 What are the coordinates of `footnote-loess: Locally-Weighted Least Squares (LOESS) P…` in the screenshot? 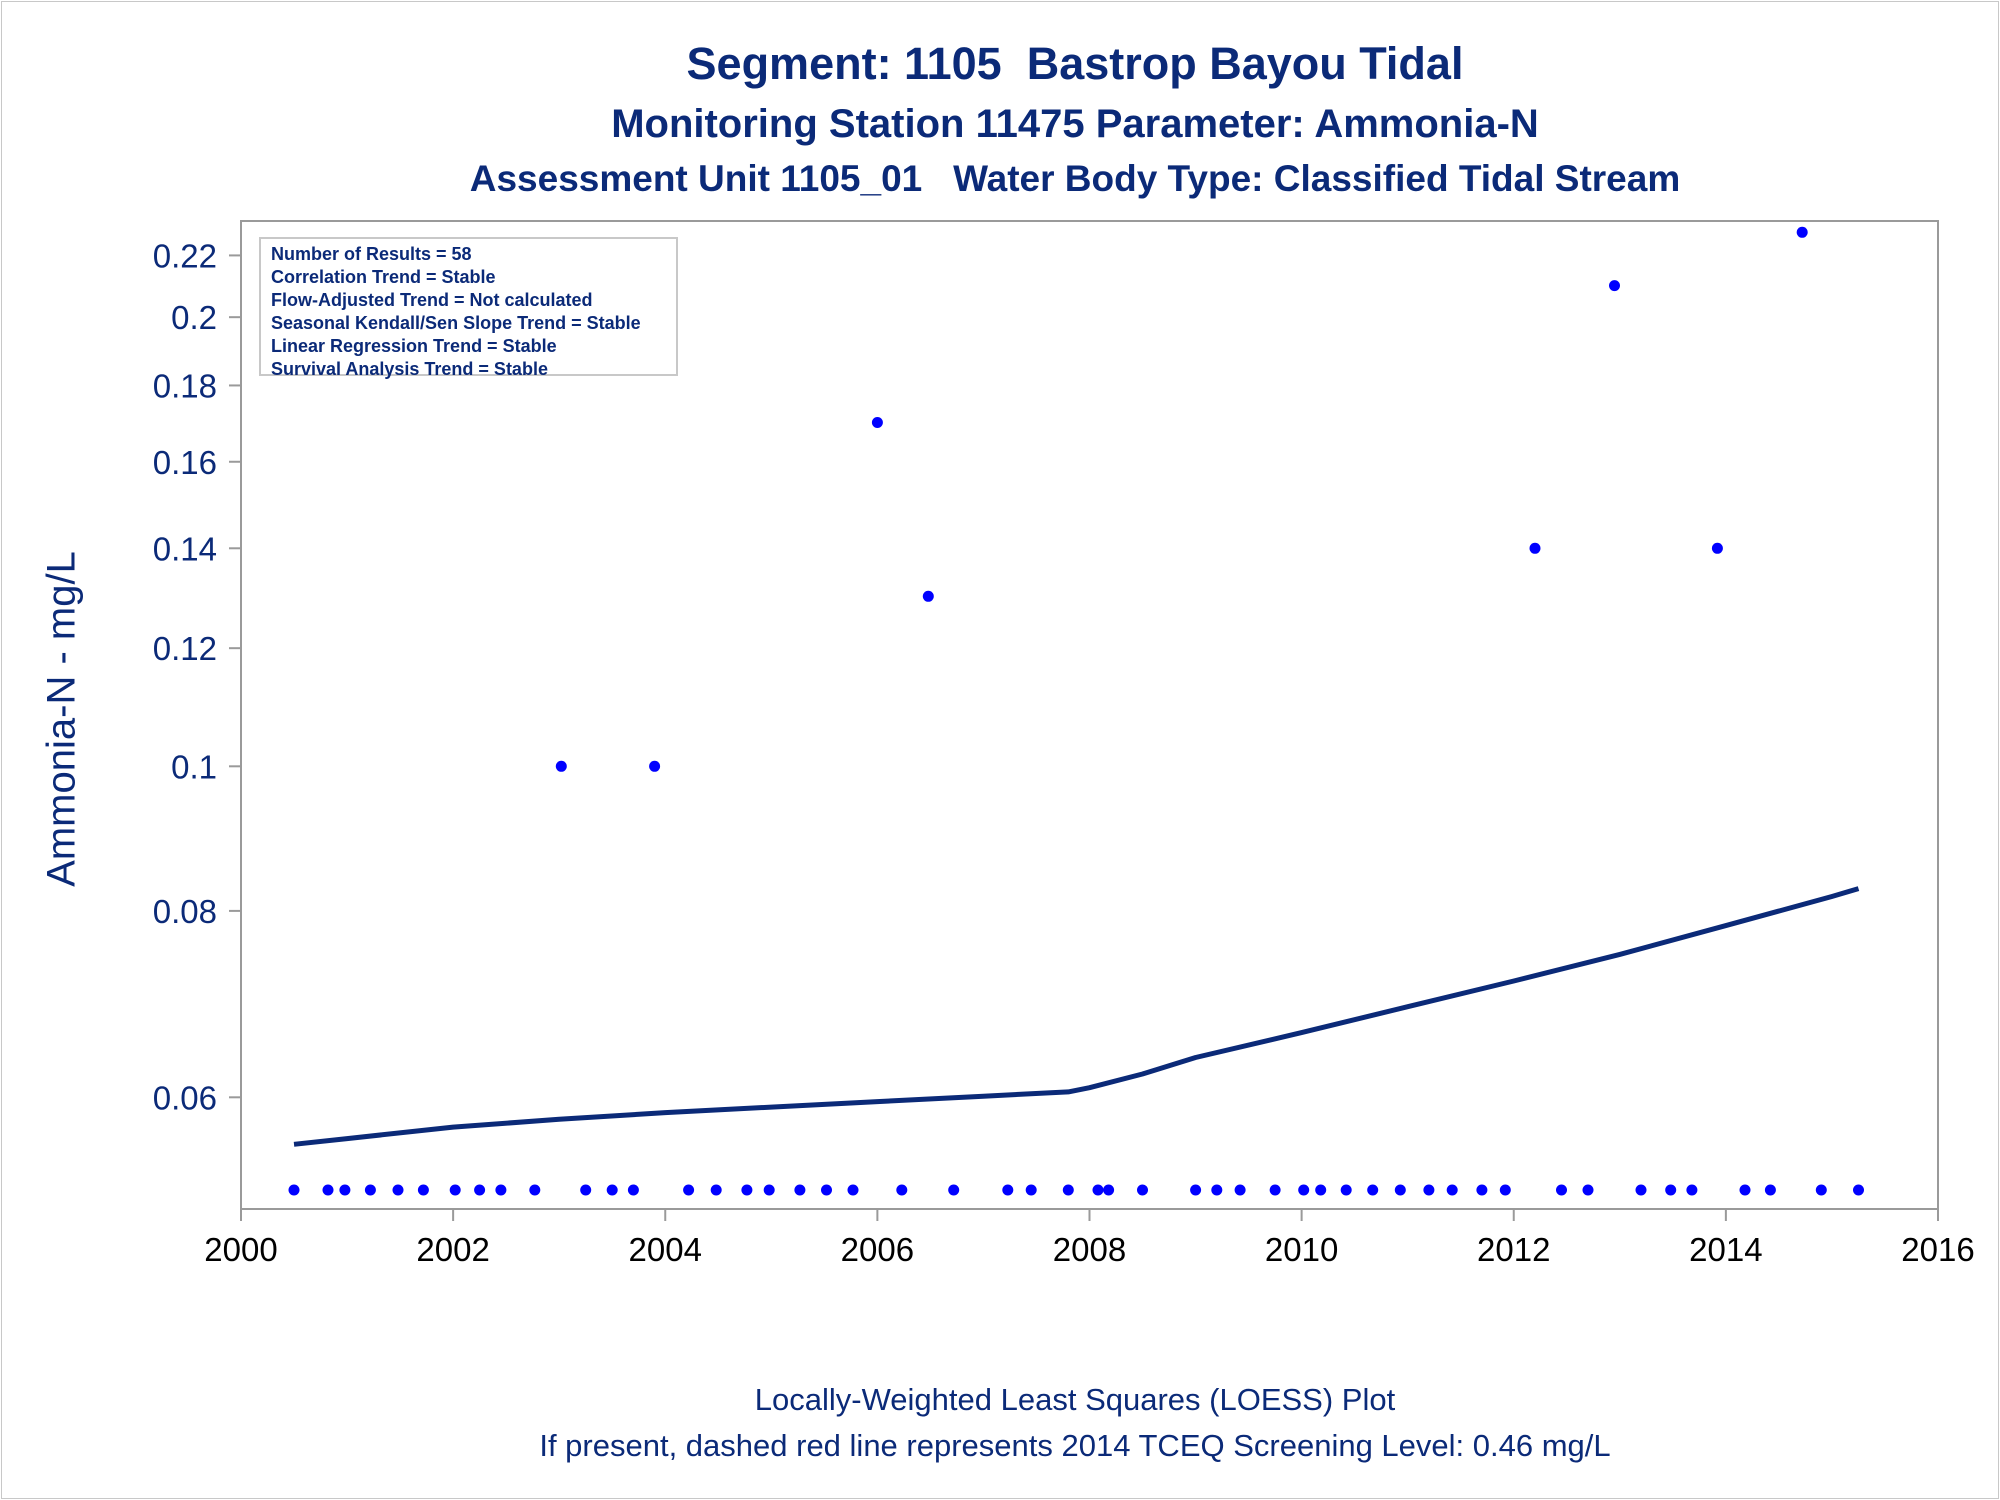 It's located at (1075, 1399).